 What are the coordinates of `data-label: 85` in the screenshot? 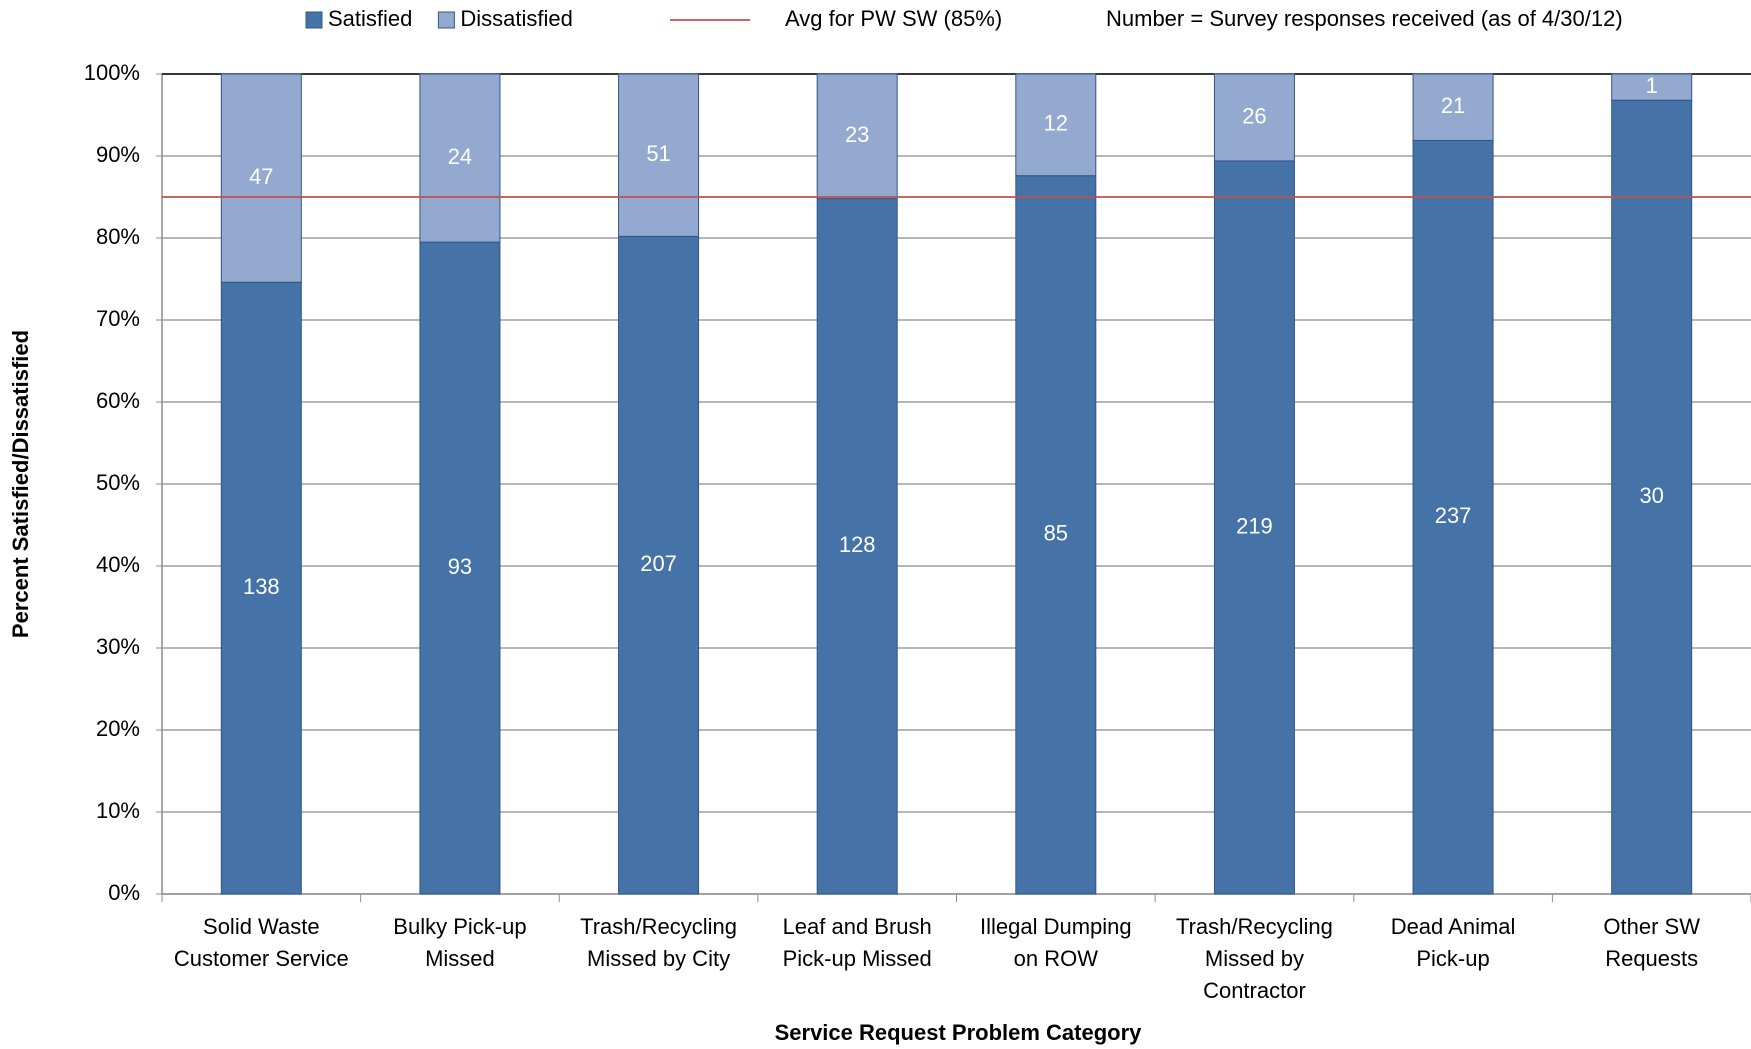 It's located at (1056, 533).